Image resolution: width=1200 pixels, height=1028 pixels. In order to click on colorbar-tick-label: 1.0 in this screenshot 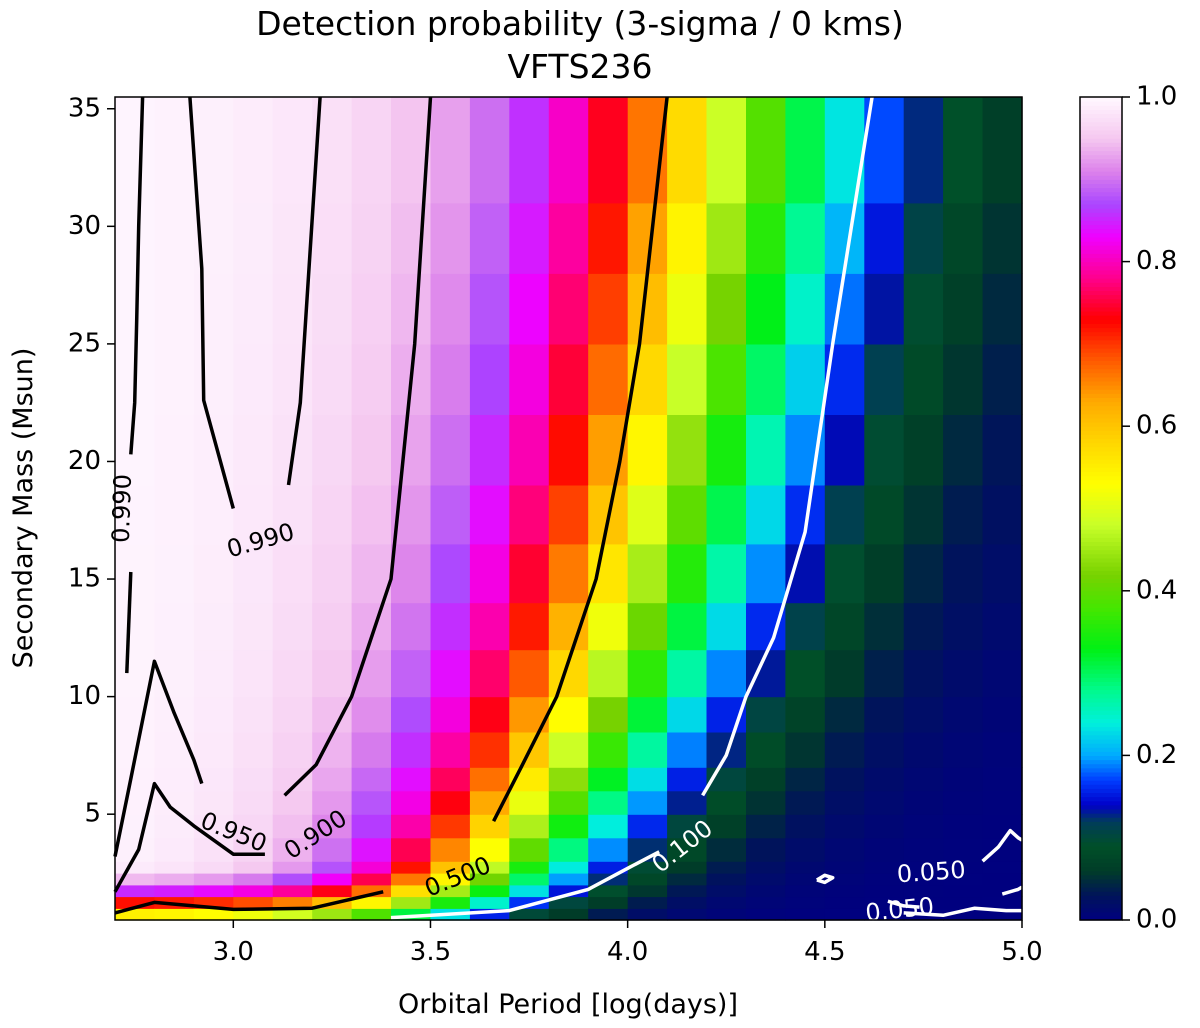, I will do `click(1156, 97)`.